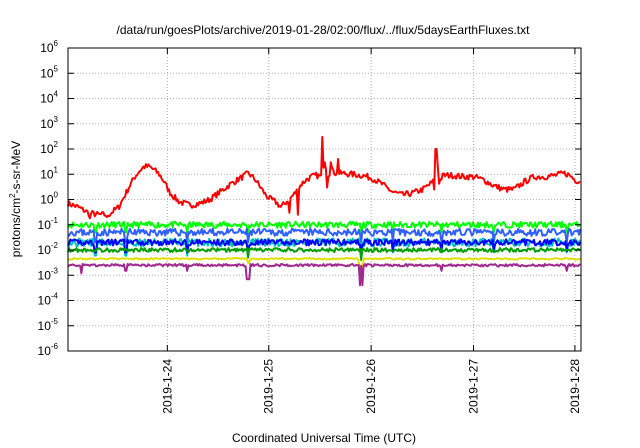 The width and height of the screenshot is (640, 448). Describe the element at coordinates (269, 386) in the screenshot. I see `x-tick-label: 2019-1-25` at that location.